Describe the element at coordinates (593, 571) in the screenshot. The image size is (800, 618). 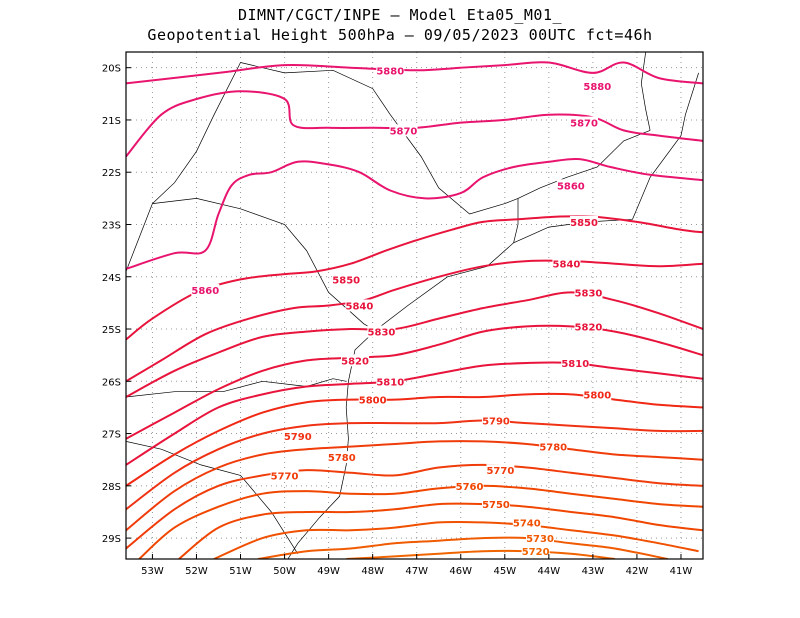
I see `lon-tick-label: 43W` at that location.